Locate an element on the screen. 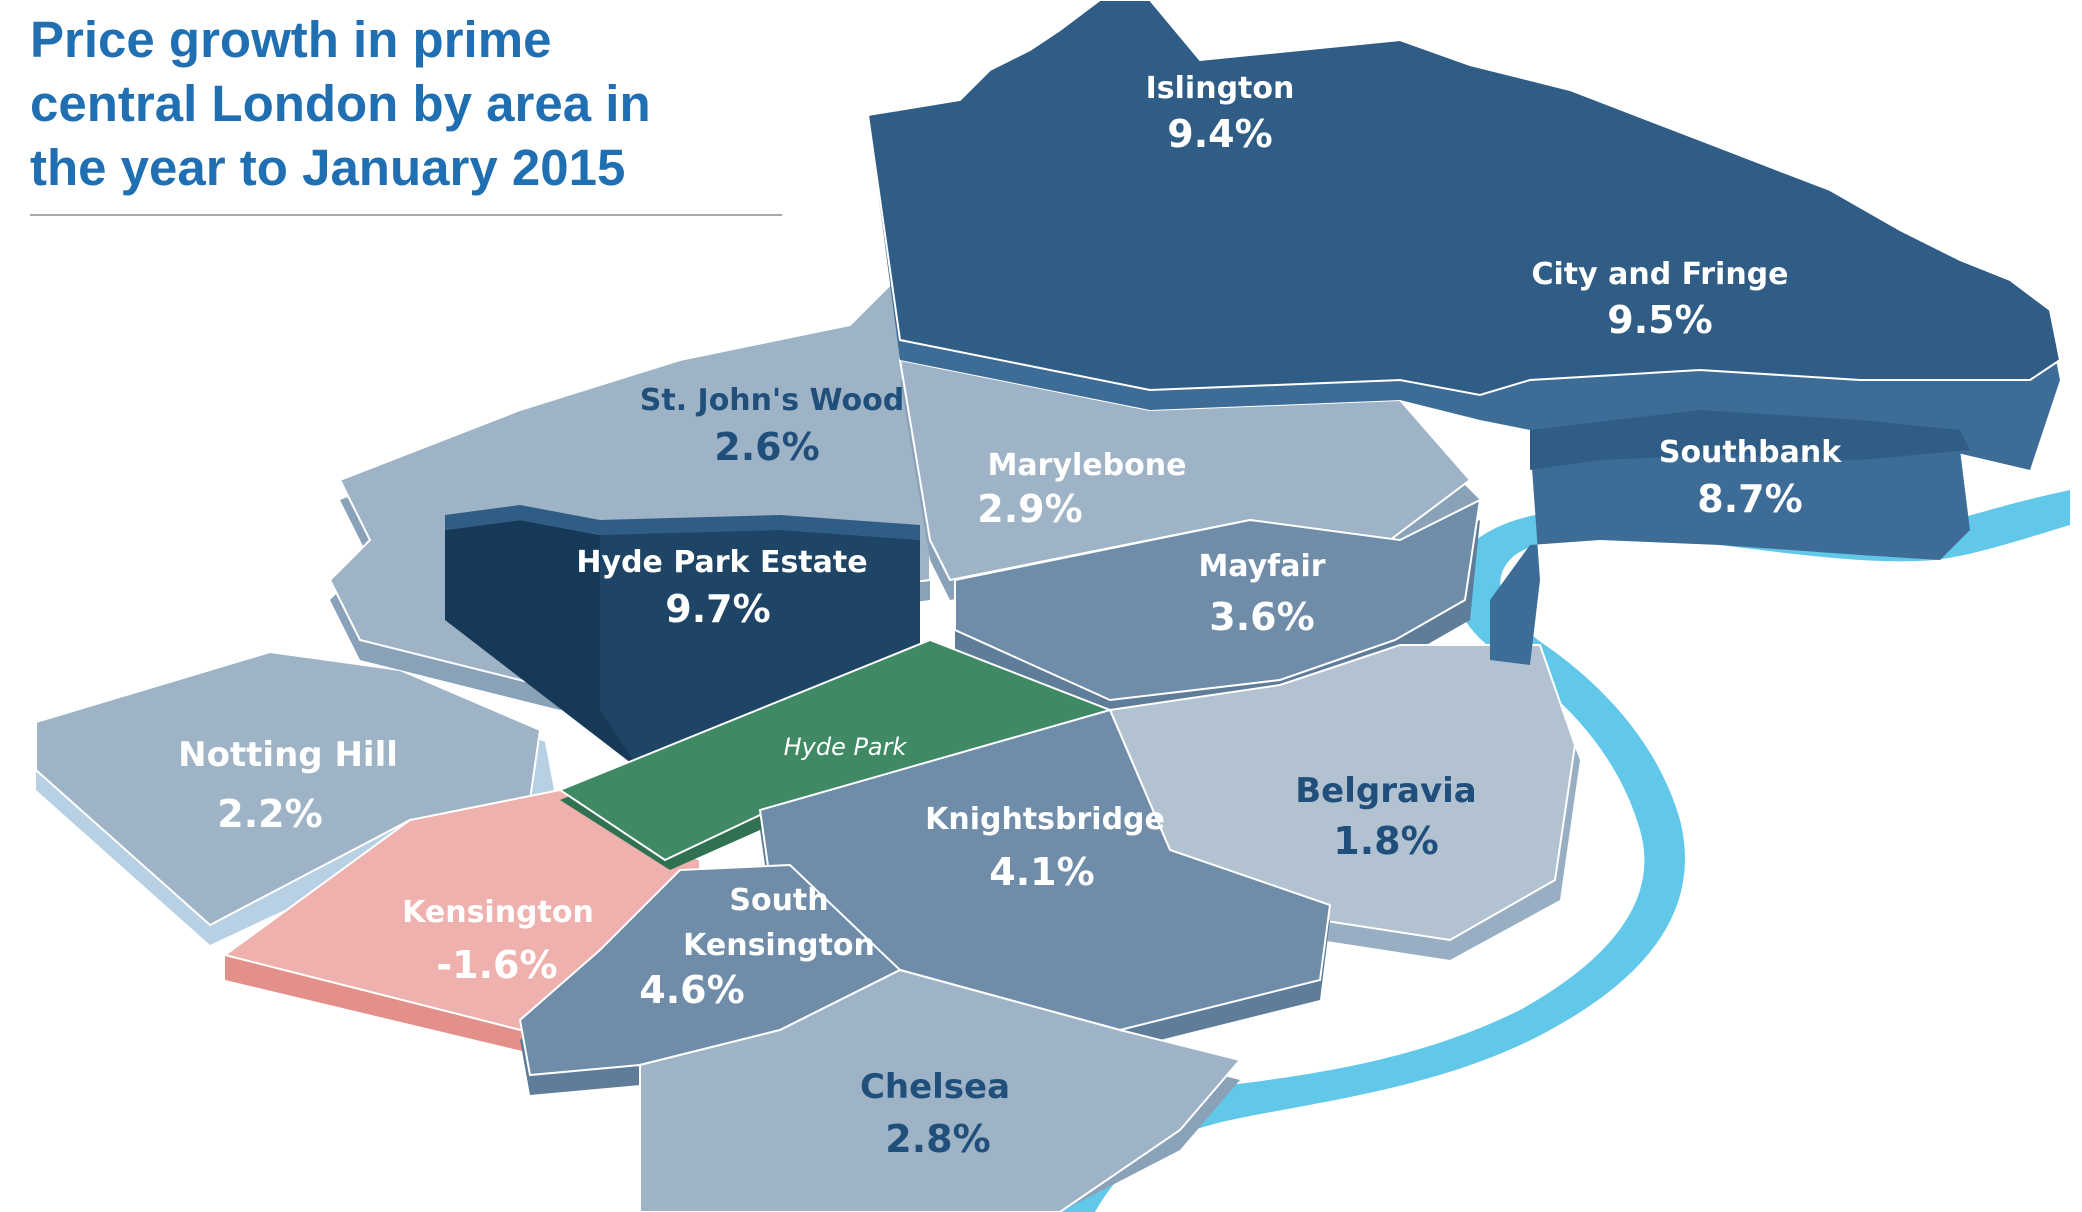  notting-hill-value: 2.2% is located at coordinates (269, 814).